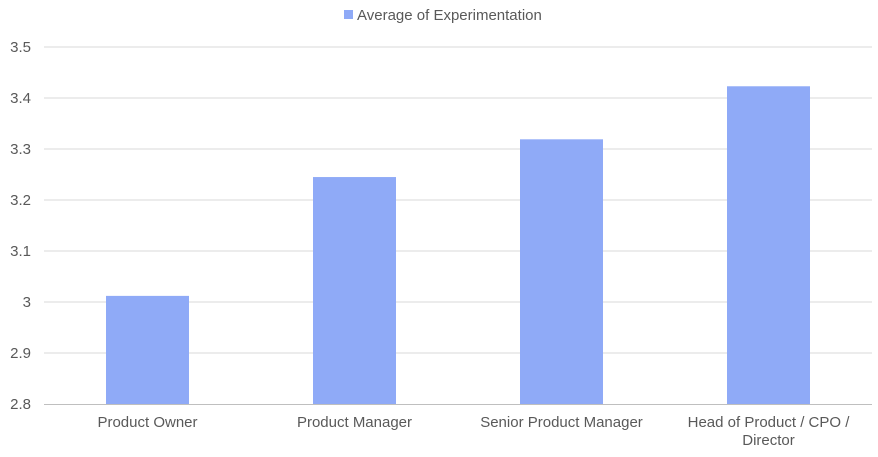 The height and width of the screenshot is (457, 878). I want to click on legend-swatch, so click(348, 14).